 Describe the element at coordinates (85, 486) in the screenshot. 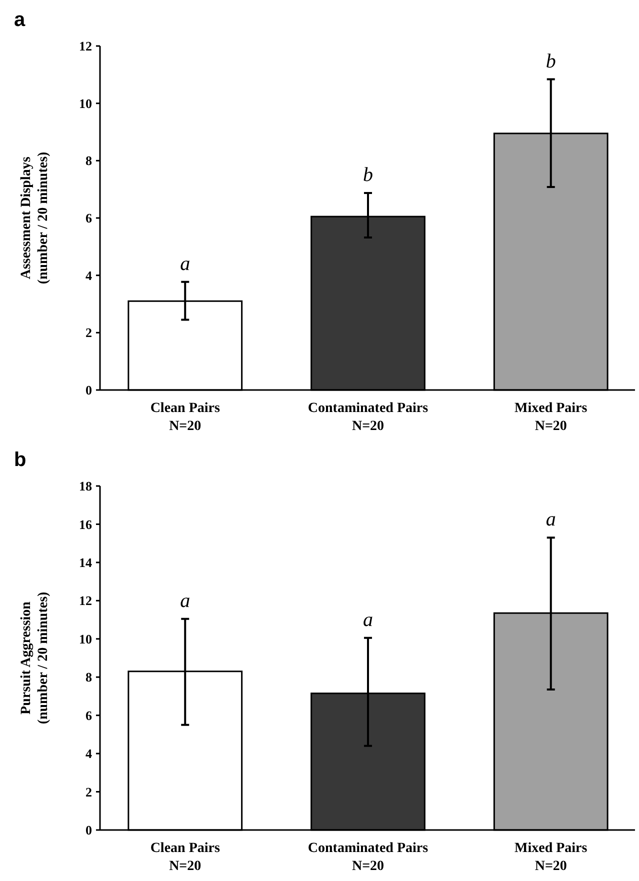

I see `y-tick-label: 18` at that location.